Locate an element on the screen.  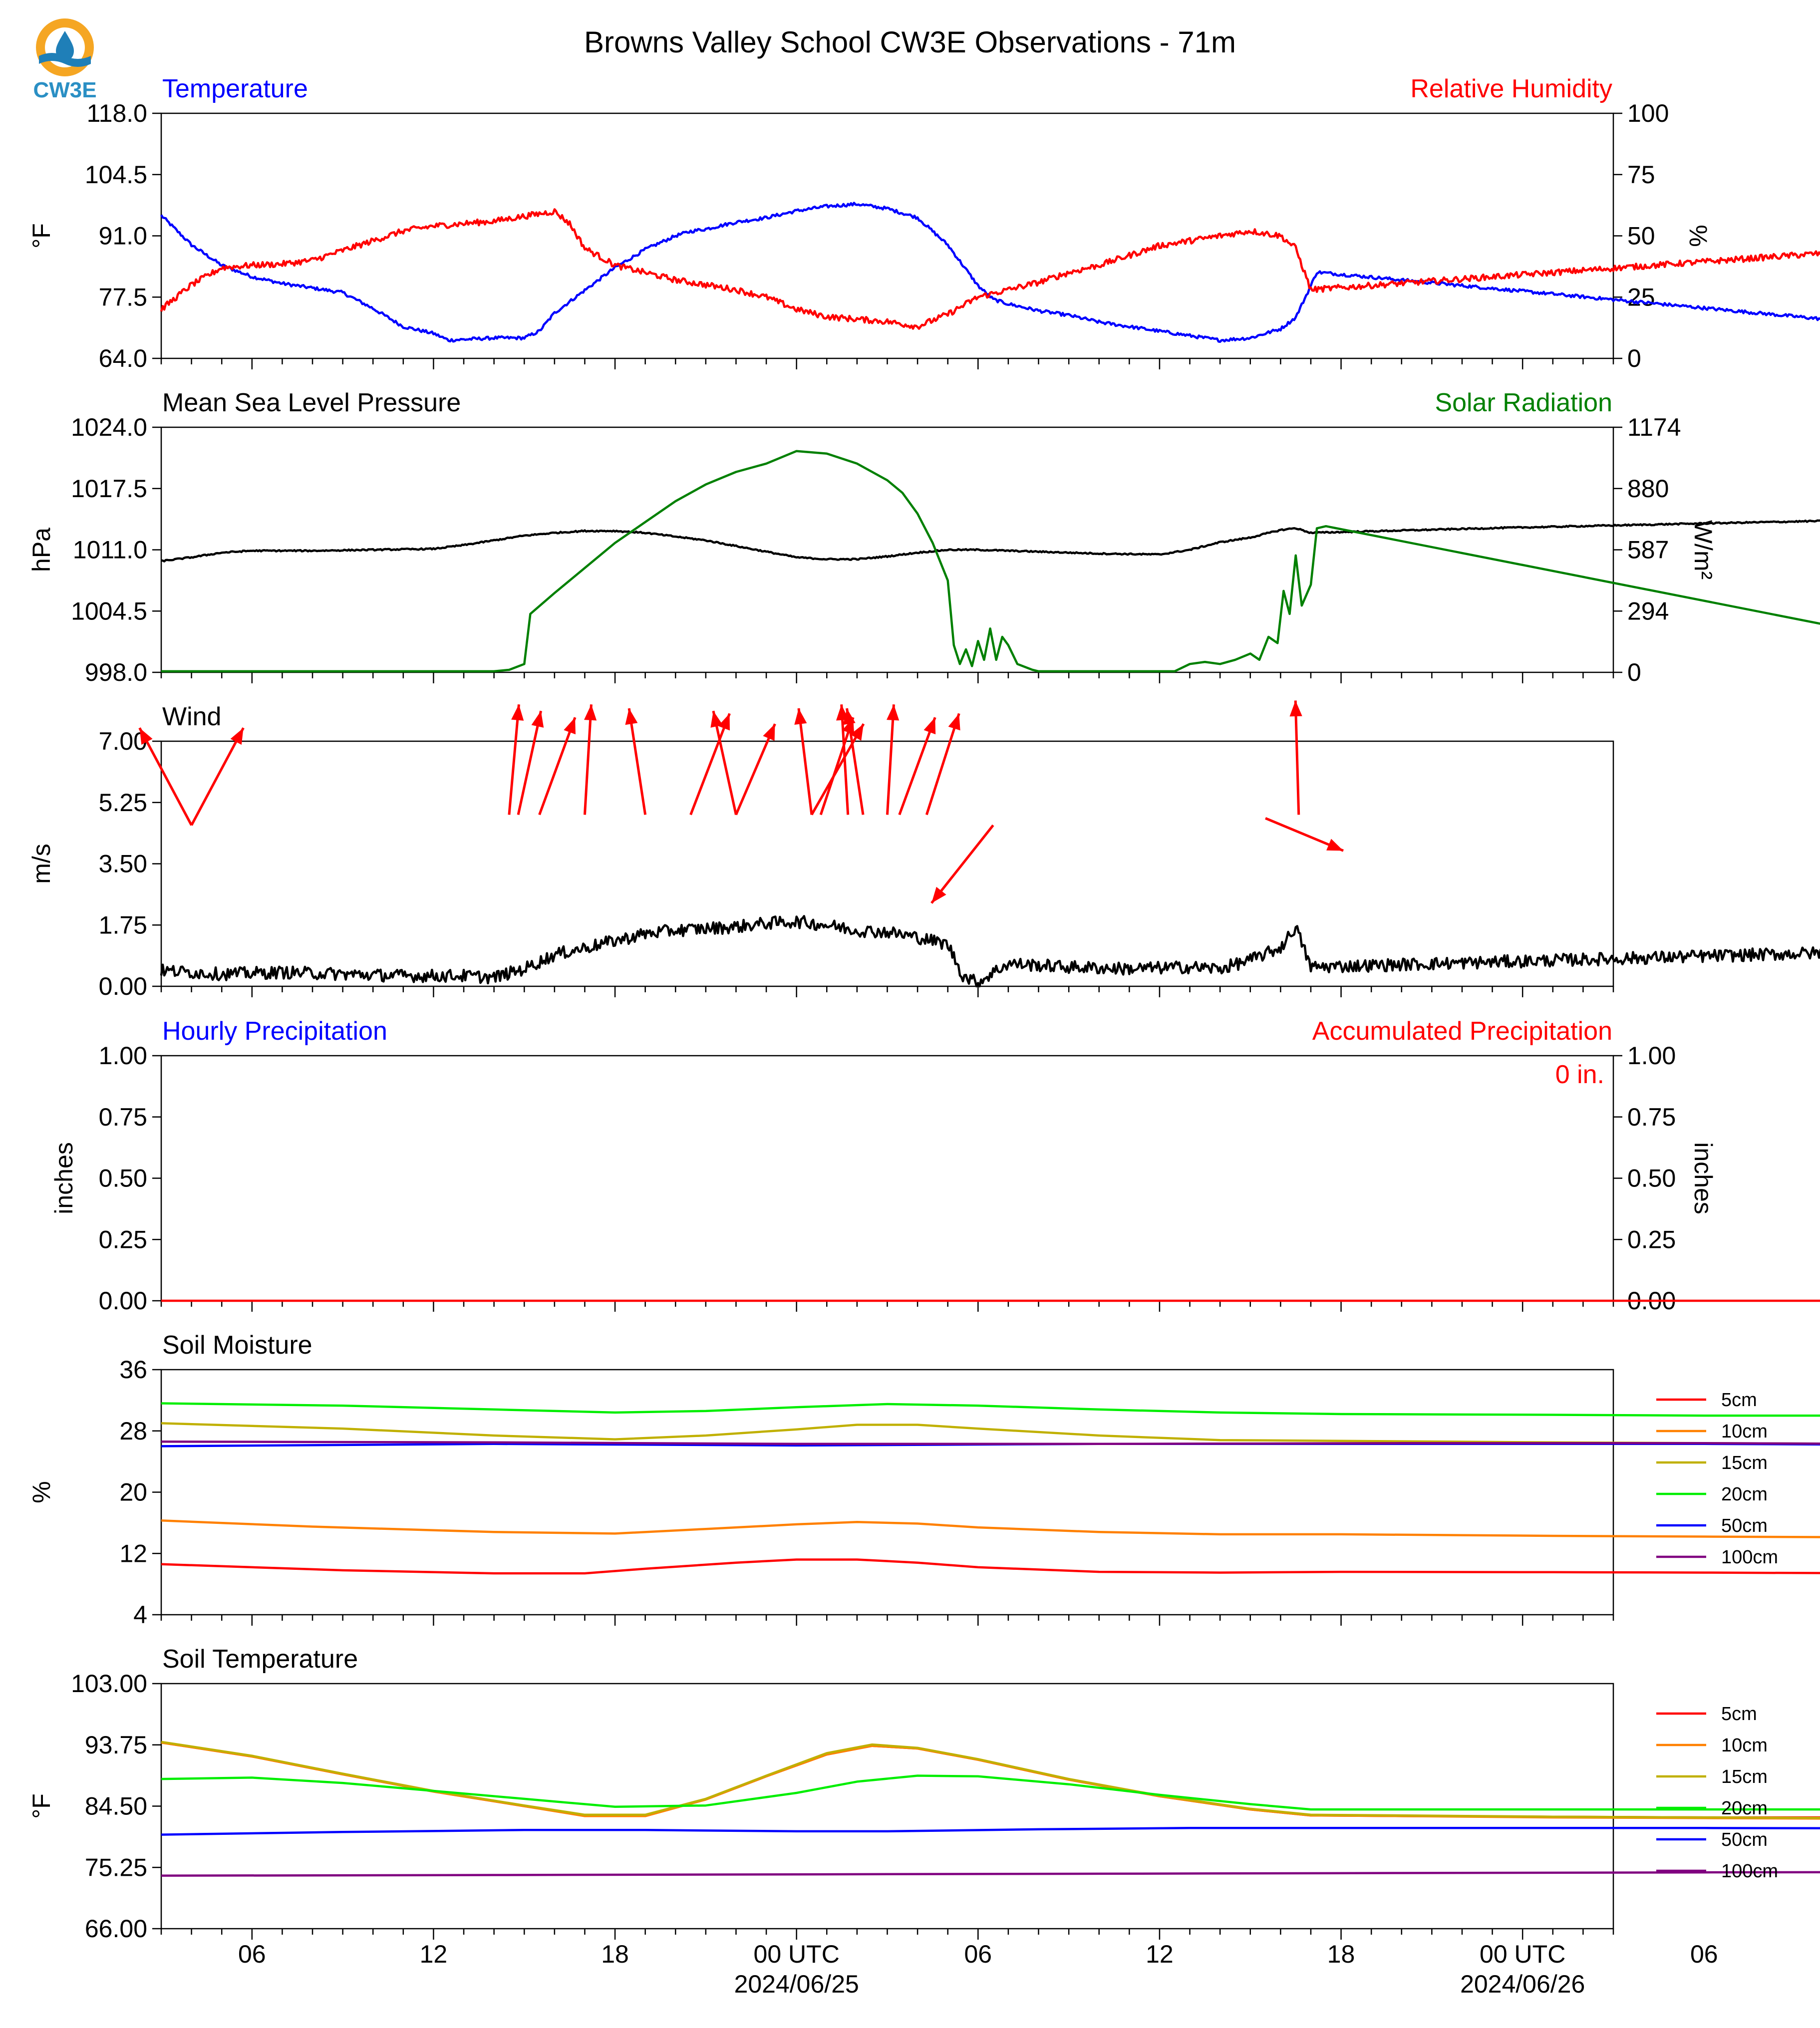
legend-label: 20cm is located at coordinates (1744, 1494).